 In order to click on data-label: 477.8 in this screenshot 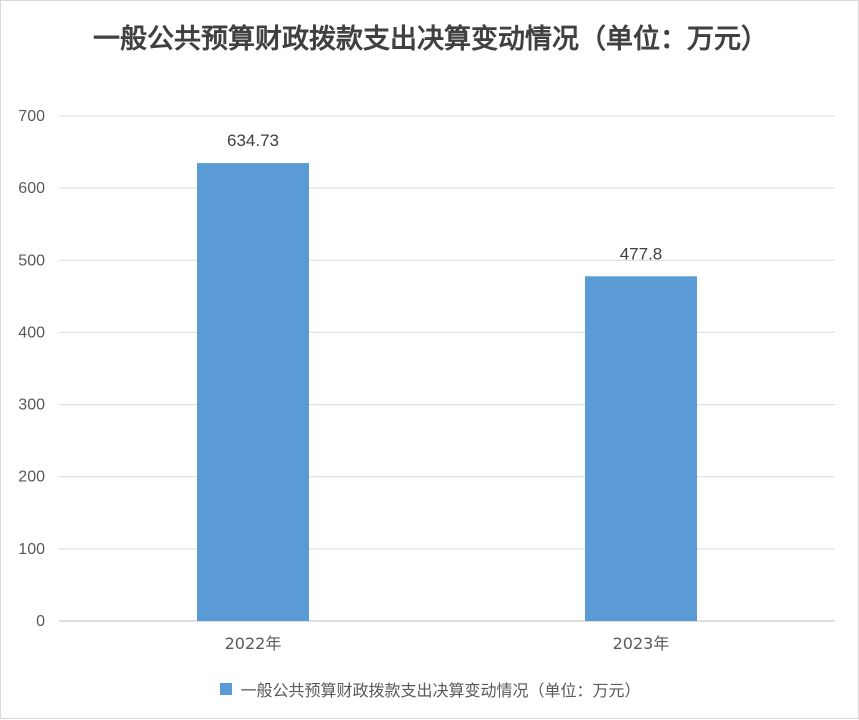, I will do `click(641, 253)`.